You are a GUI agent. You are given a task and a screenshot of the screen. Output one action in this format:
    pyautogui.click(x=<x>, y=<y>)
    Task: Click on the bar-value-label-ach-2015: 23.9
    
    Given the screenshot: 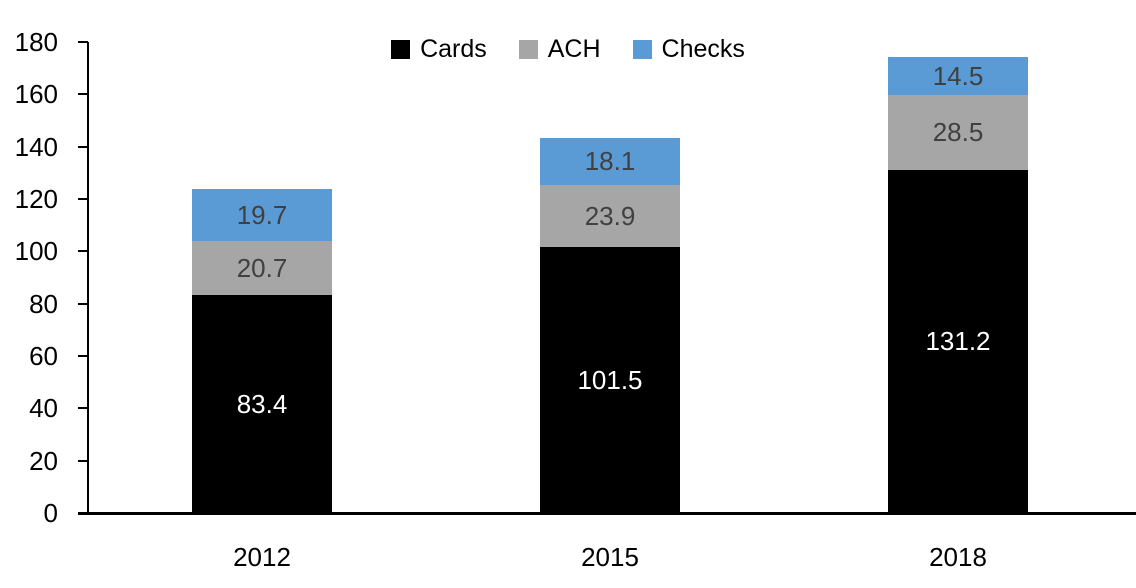 What is the action you would take?
    pyautogui.click(x=610, y=216)
    